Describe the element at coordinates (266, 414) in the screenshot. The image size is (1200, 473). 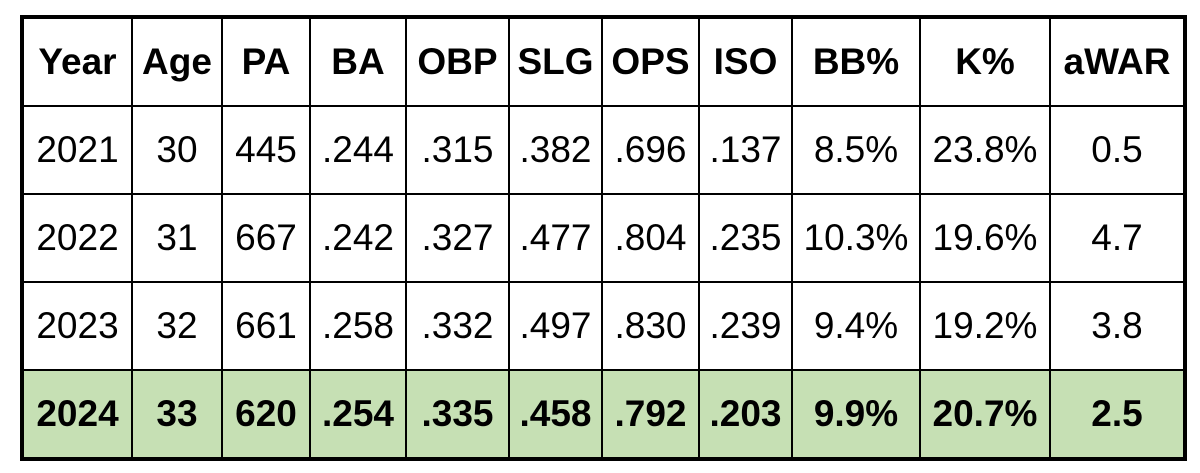
I see `table-cell: 620` at that location.